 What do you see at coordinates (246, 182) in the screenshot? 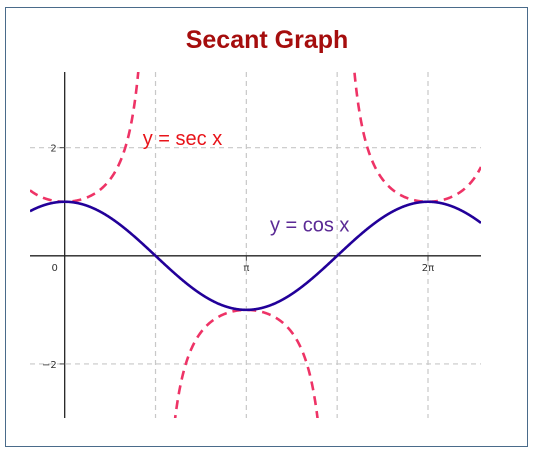
I see `series-labels: y = sec x y = cos x` at bounding box center [246, 182].